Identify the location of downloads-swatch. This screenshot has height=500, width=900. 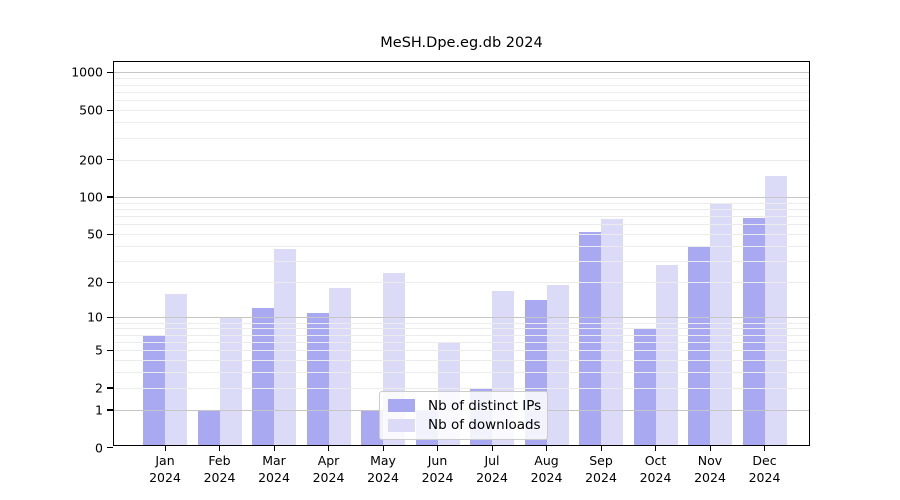
(401, 425).